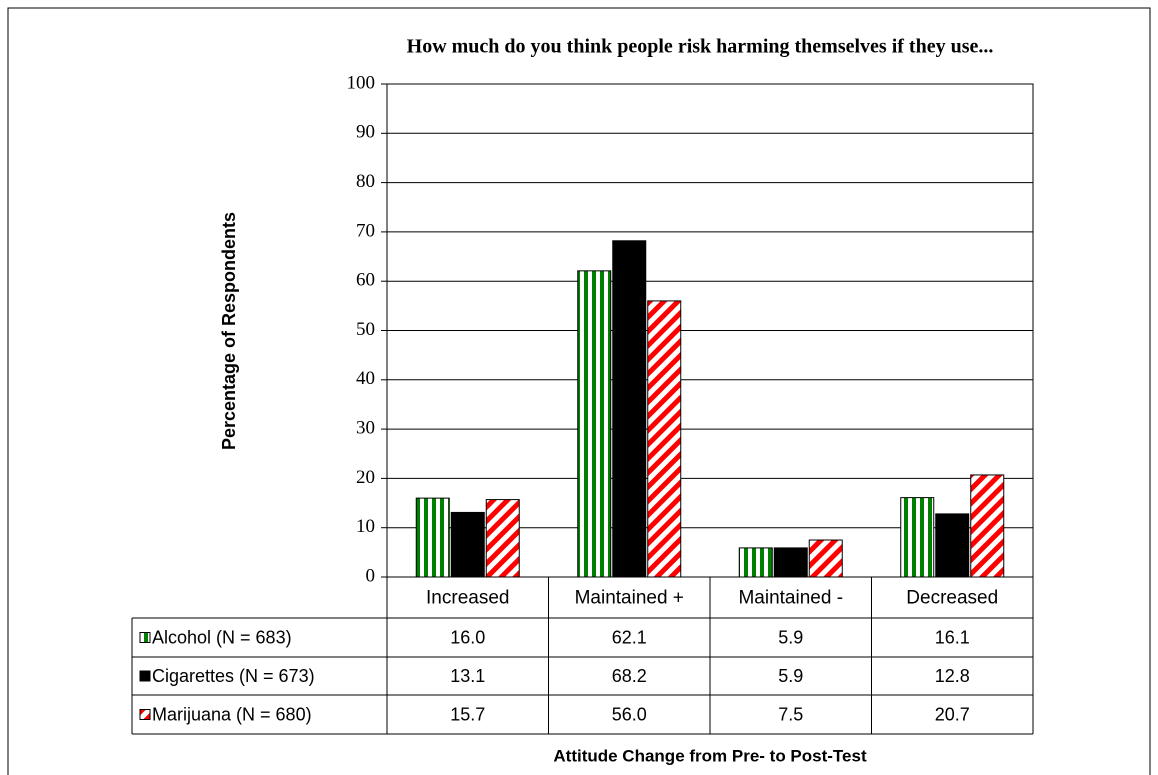  What do you see at coordinates (952, 637) in the screenshot?
I see `table-value: 16.1` at bounding box center [952, 637].